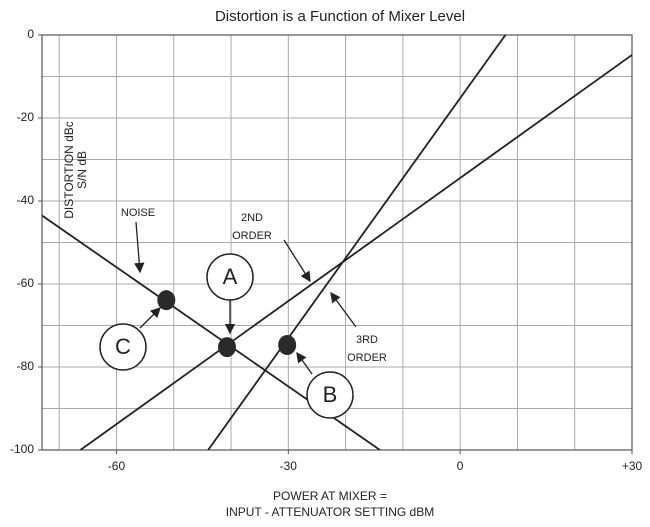 The height and width of the screenshot is (527, 650). I want to click on annotation: 2ND, so click(252, 218).